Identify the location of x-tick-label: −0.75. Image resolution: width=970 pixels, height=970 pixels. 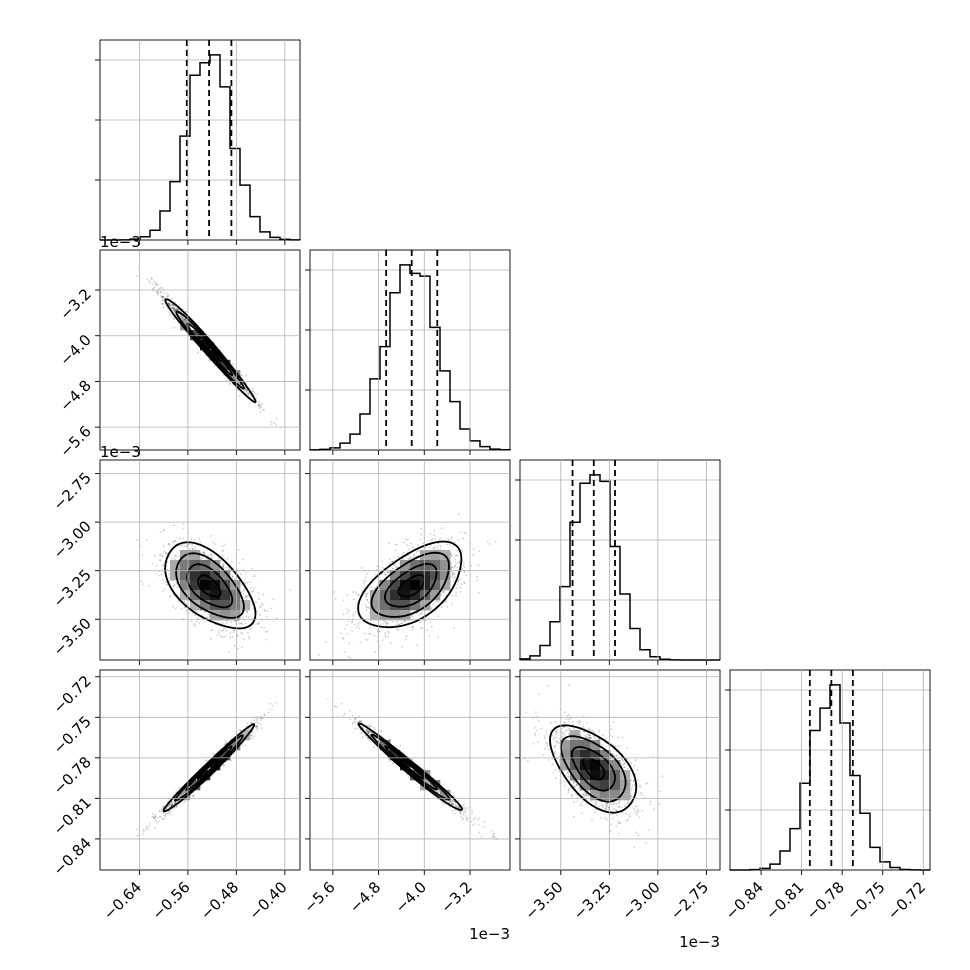
(865, 900).